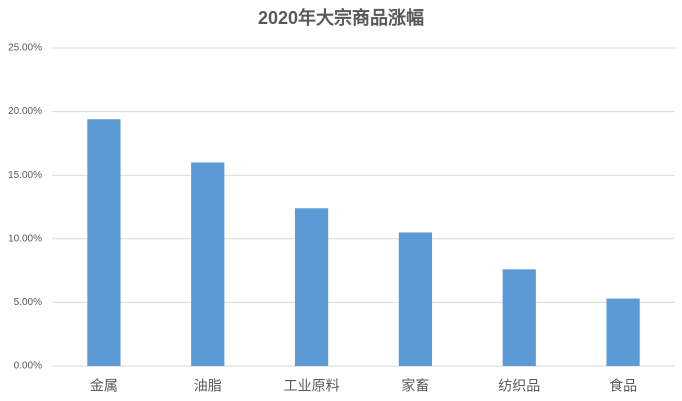 The width and height of the screenshot is (682, 401). Describe the element at coordinates (25, 175) in the screenshot. I see `y-tick-label: 15.00%` at that location.